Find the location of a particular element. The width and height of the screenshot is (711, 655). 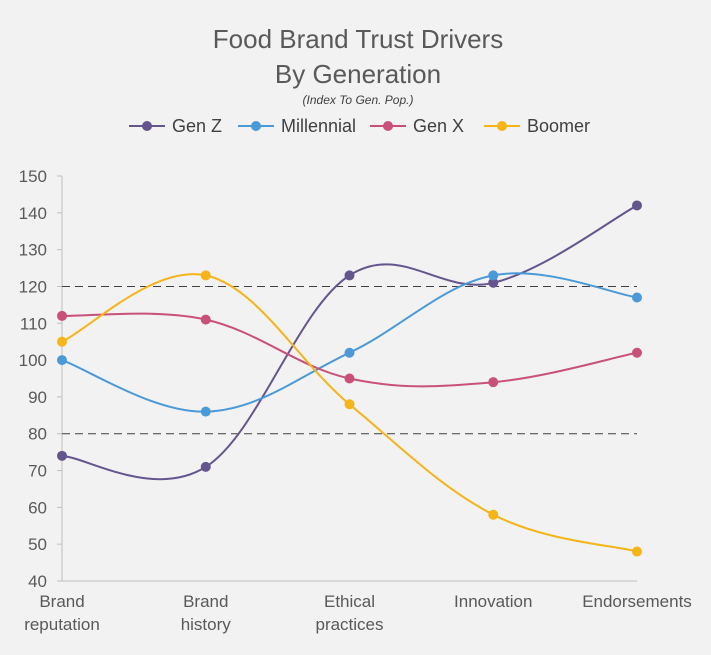

x-category-label: Endorsements is located at coordinates (637, 601).